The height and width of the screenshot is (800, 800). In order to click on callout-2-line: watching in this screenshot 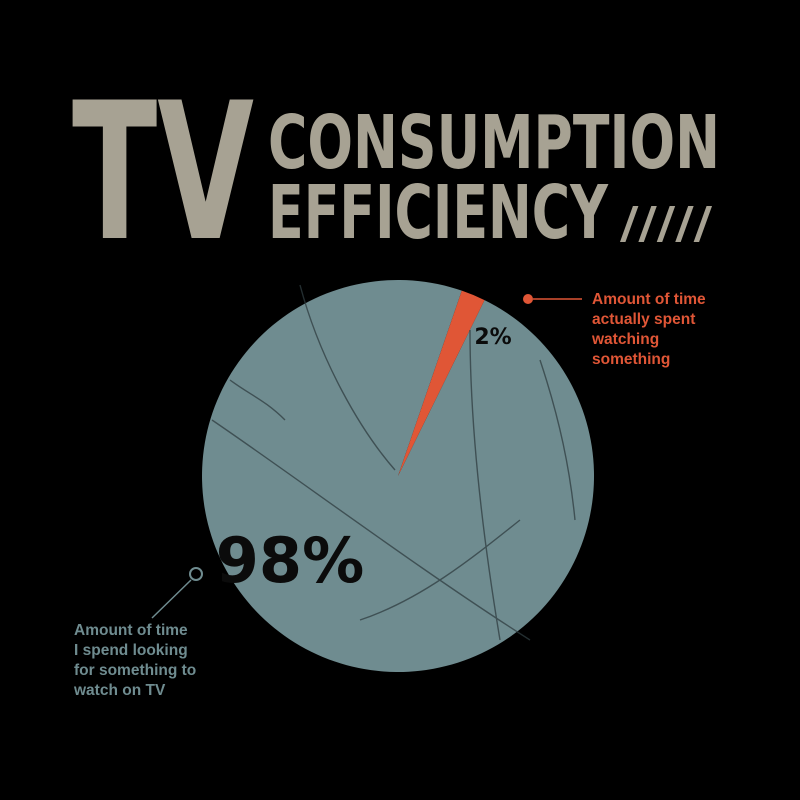, I will do `click(625, 339)`.